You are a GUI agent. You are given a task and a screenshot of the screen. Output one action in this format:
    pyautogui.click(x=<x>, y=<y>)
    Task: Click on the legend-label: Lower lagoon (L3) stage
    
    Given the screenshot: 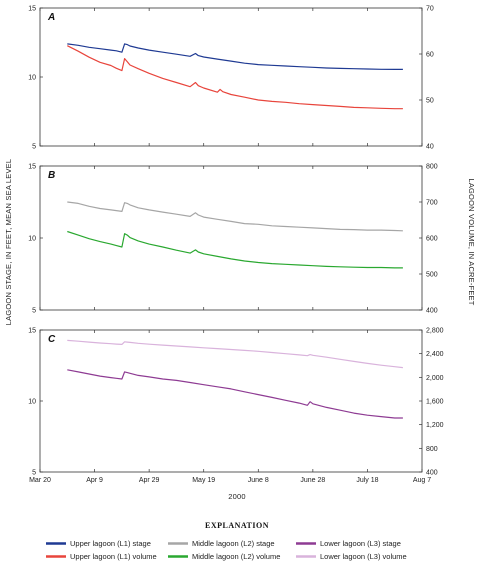 What is the action you would take?
    pyautogui.click(x=360, y=543)
    